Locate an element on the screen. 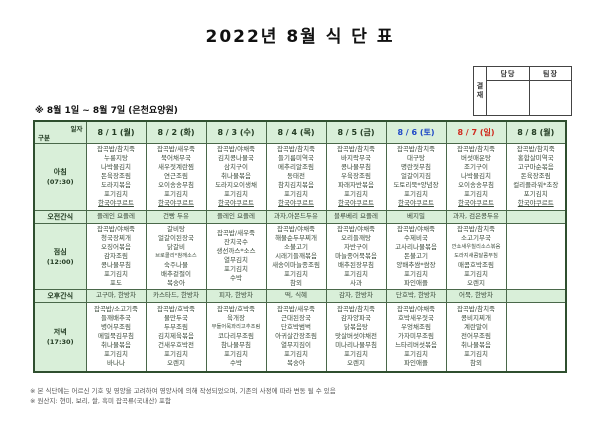  menu-cell: 잡곡밥/야채죽 김치콩나물국 삼치구이 취나물볶음 도라지오이생채 포기김치 한국야쿠르트 is located at coordinates (236, 176).